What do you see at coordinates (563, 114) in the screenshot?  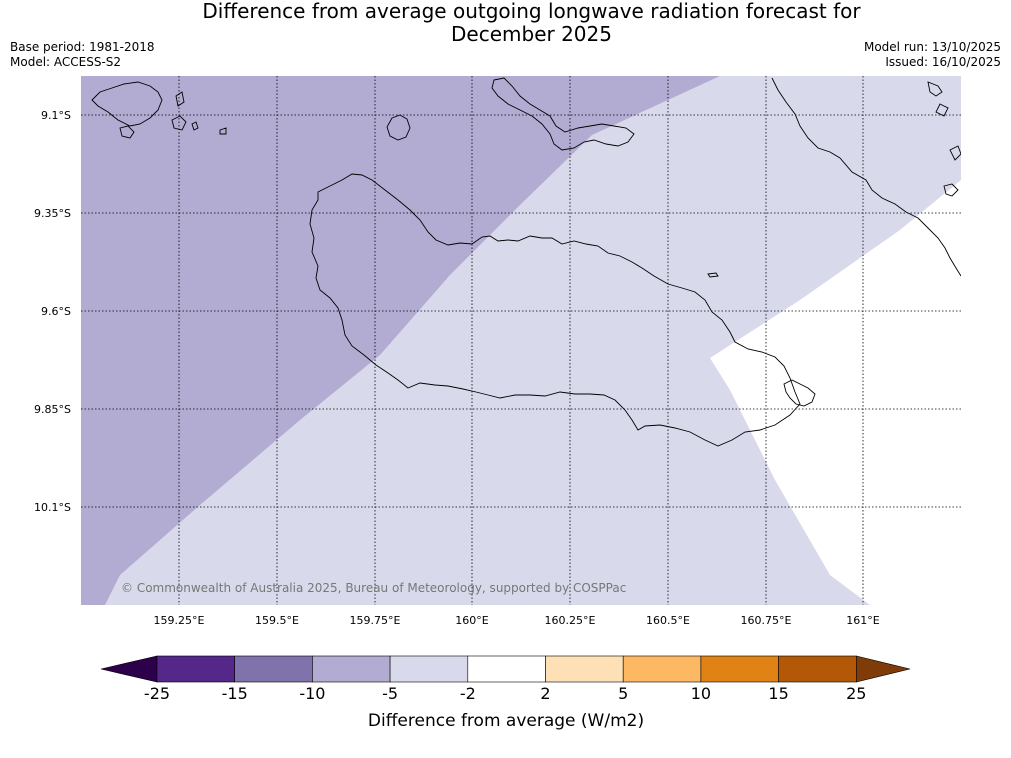 I see `north-central-islands` at bounding box center [563, 114].